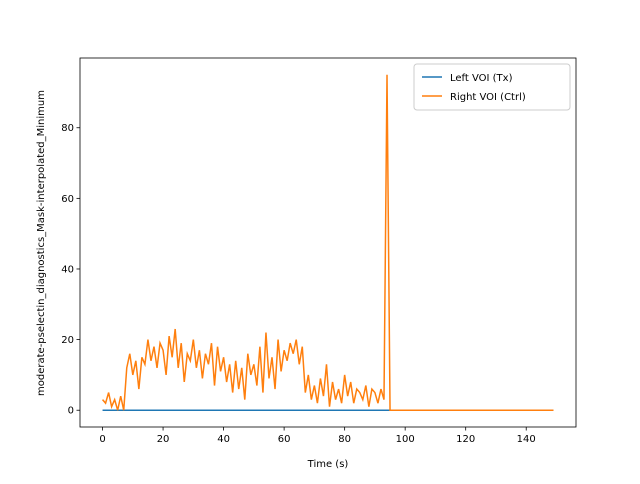 This screenshot has width=640, height=484. Describe the element at coordinates (67, 340) in the screenshot. I see `y-tick-label: 20` at that location.